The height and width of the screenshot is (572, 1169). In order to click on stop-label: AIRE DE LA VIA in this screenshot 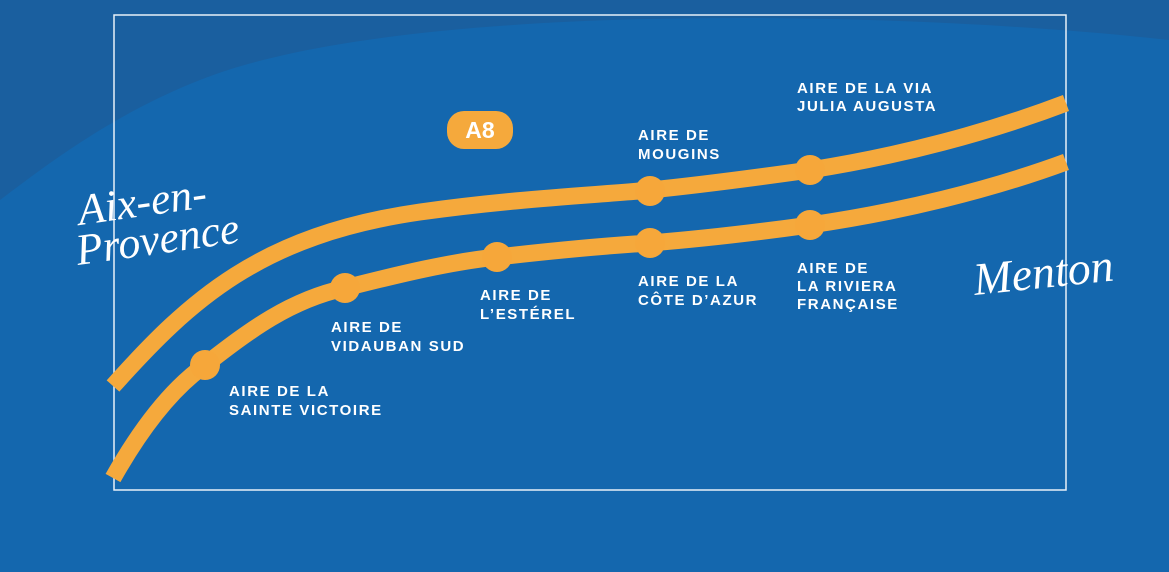, I will do `click(865, 88)`.